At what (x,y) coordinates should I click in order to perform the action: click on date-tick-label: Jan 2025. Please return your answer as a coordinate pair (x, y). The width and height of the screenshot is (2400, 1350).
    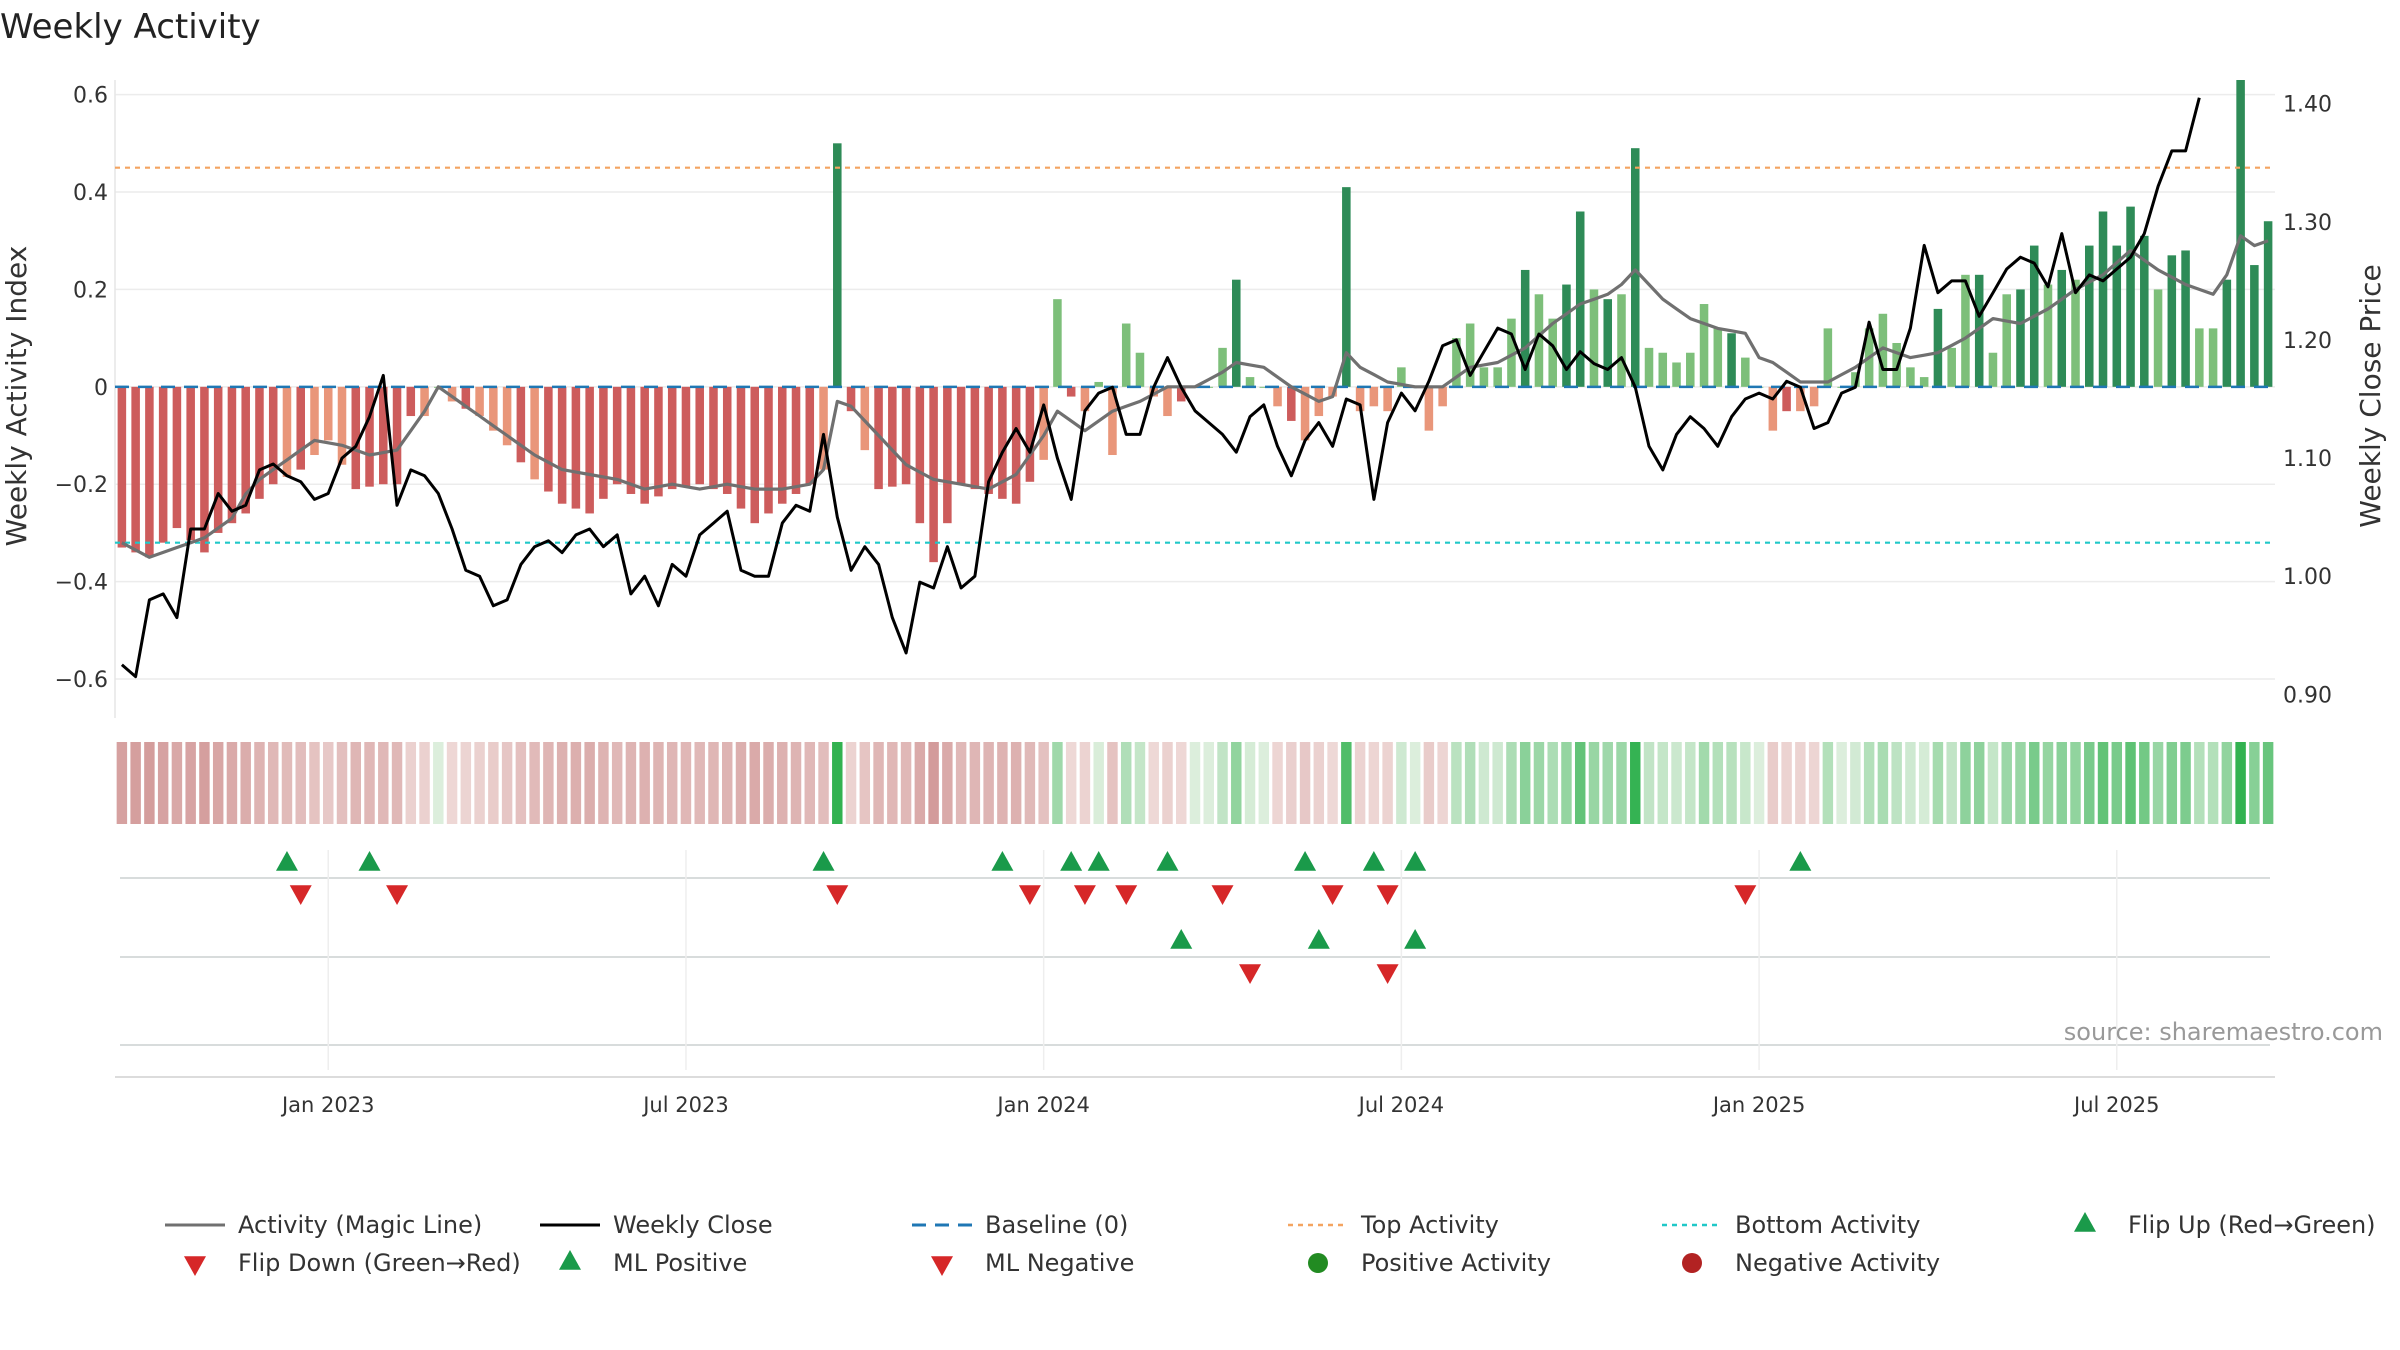
    Looking at the image, I should click on (1758, 1105).